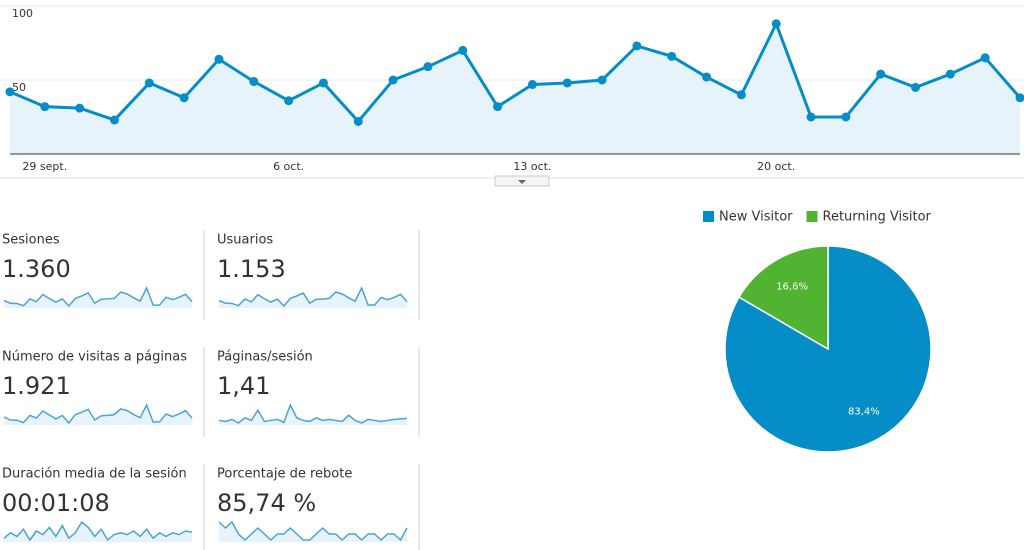 This screenshot has height=550, width=1024. I want to click on metric-value: 1.921, so click(36, 386).